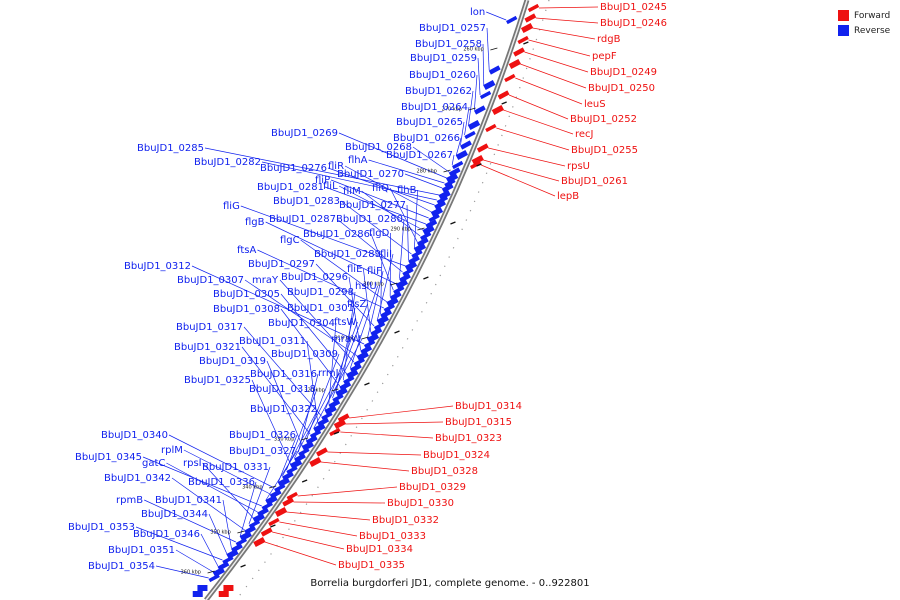 This screenshot has height=600, width=900. What do you see at coordinates (345, 339) in the screenshot?
I see `scale-tick-label: 310 kbp` at bounding box center [345, 339].